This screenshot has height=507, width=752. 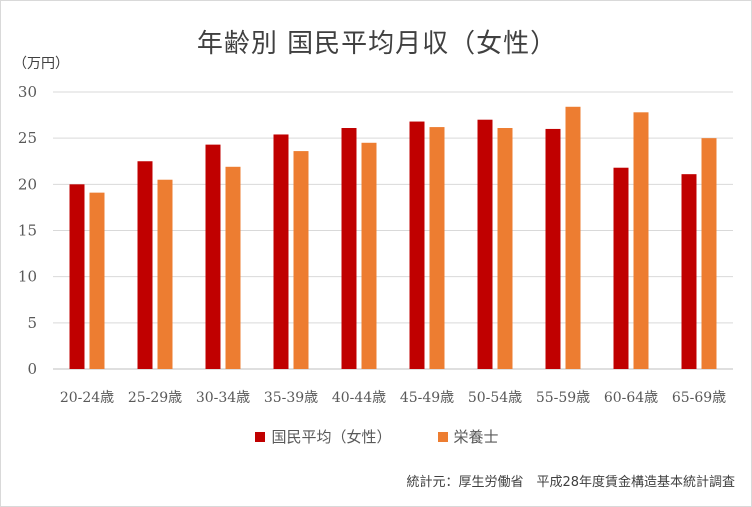 What do you see at coordinates (27, 231) in the screenshot?
I see `y-tick-label: 15` at bounding box center [27, 231].